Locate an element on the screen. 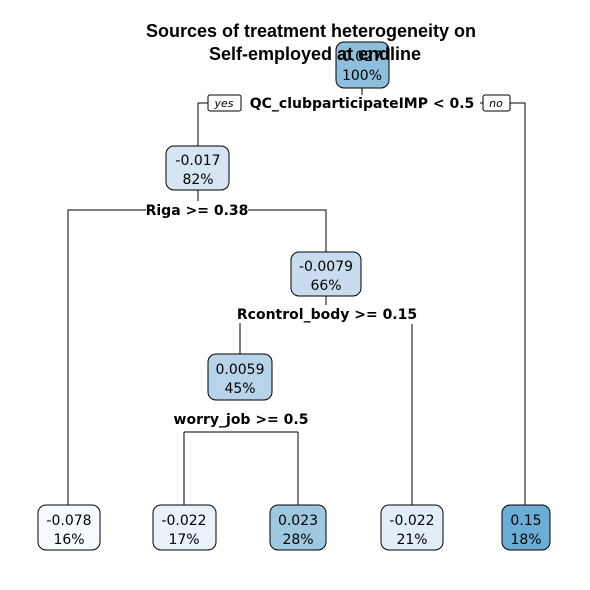  leaf-3-pct: 28% is located at coordinates (297, 540).